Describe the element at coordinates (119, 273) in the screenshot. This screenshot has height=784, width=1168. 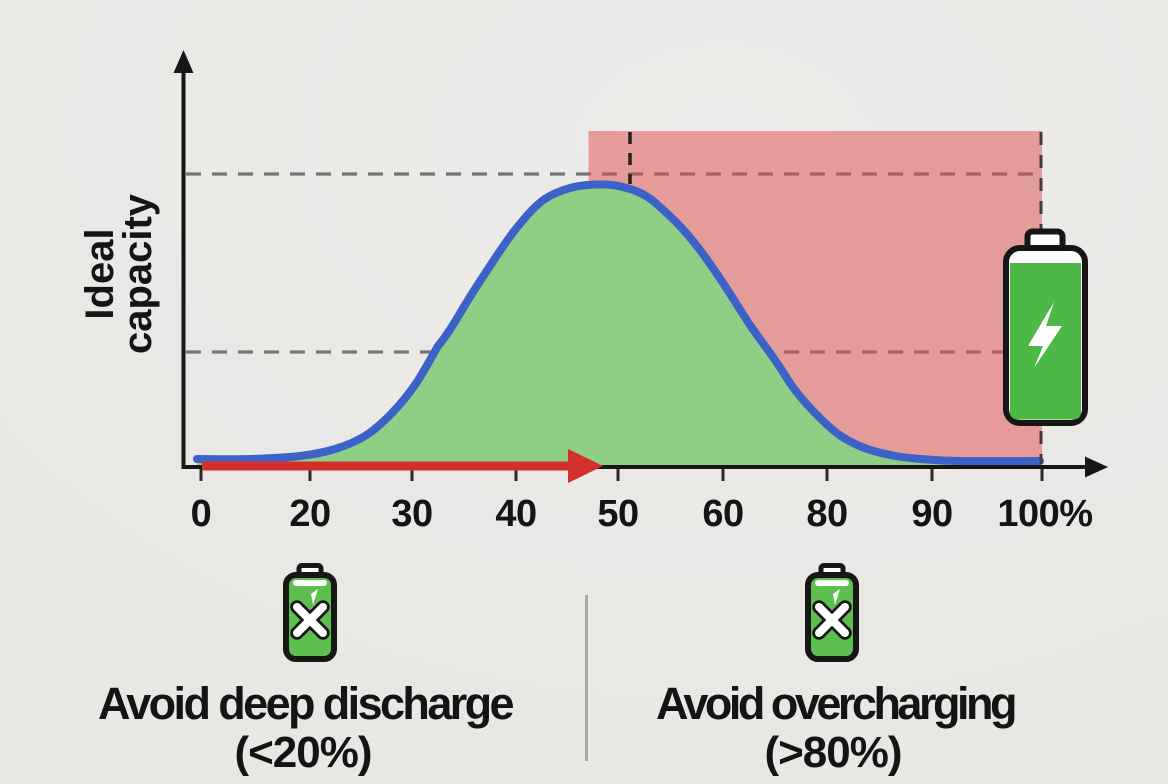
I see `svg-text: Idealcapacity` at that location.